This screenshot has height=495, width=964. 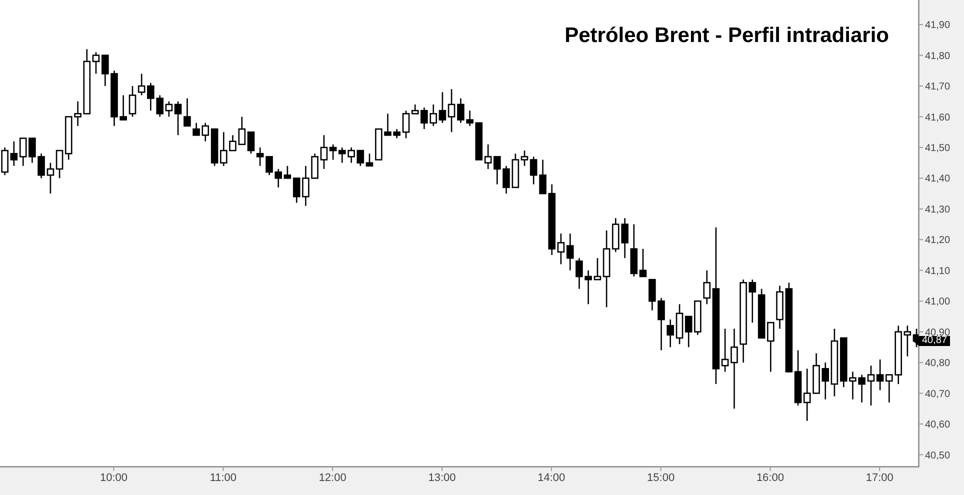 What do you see at coordinates (223, 478) in the screenshot?
I see `x-tick-label: 11:00` at bounding box center [223, 478].